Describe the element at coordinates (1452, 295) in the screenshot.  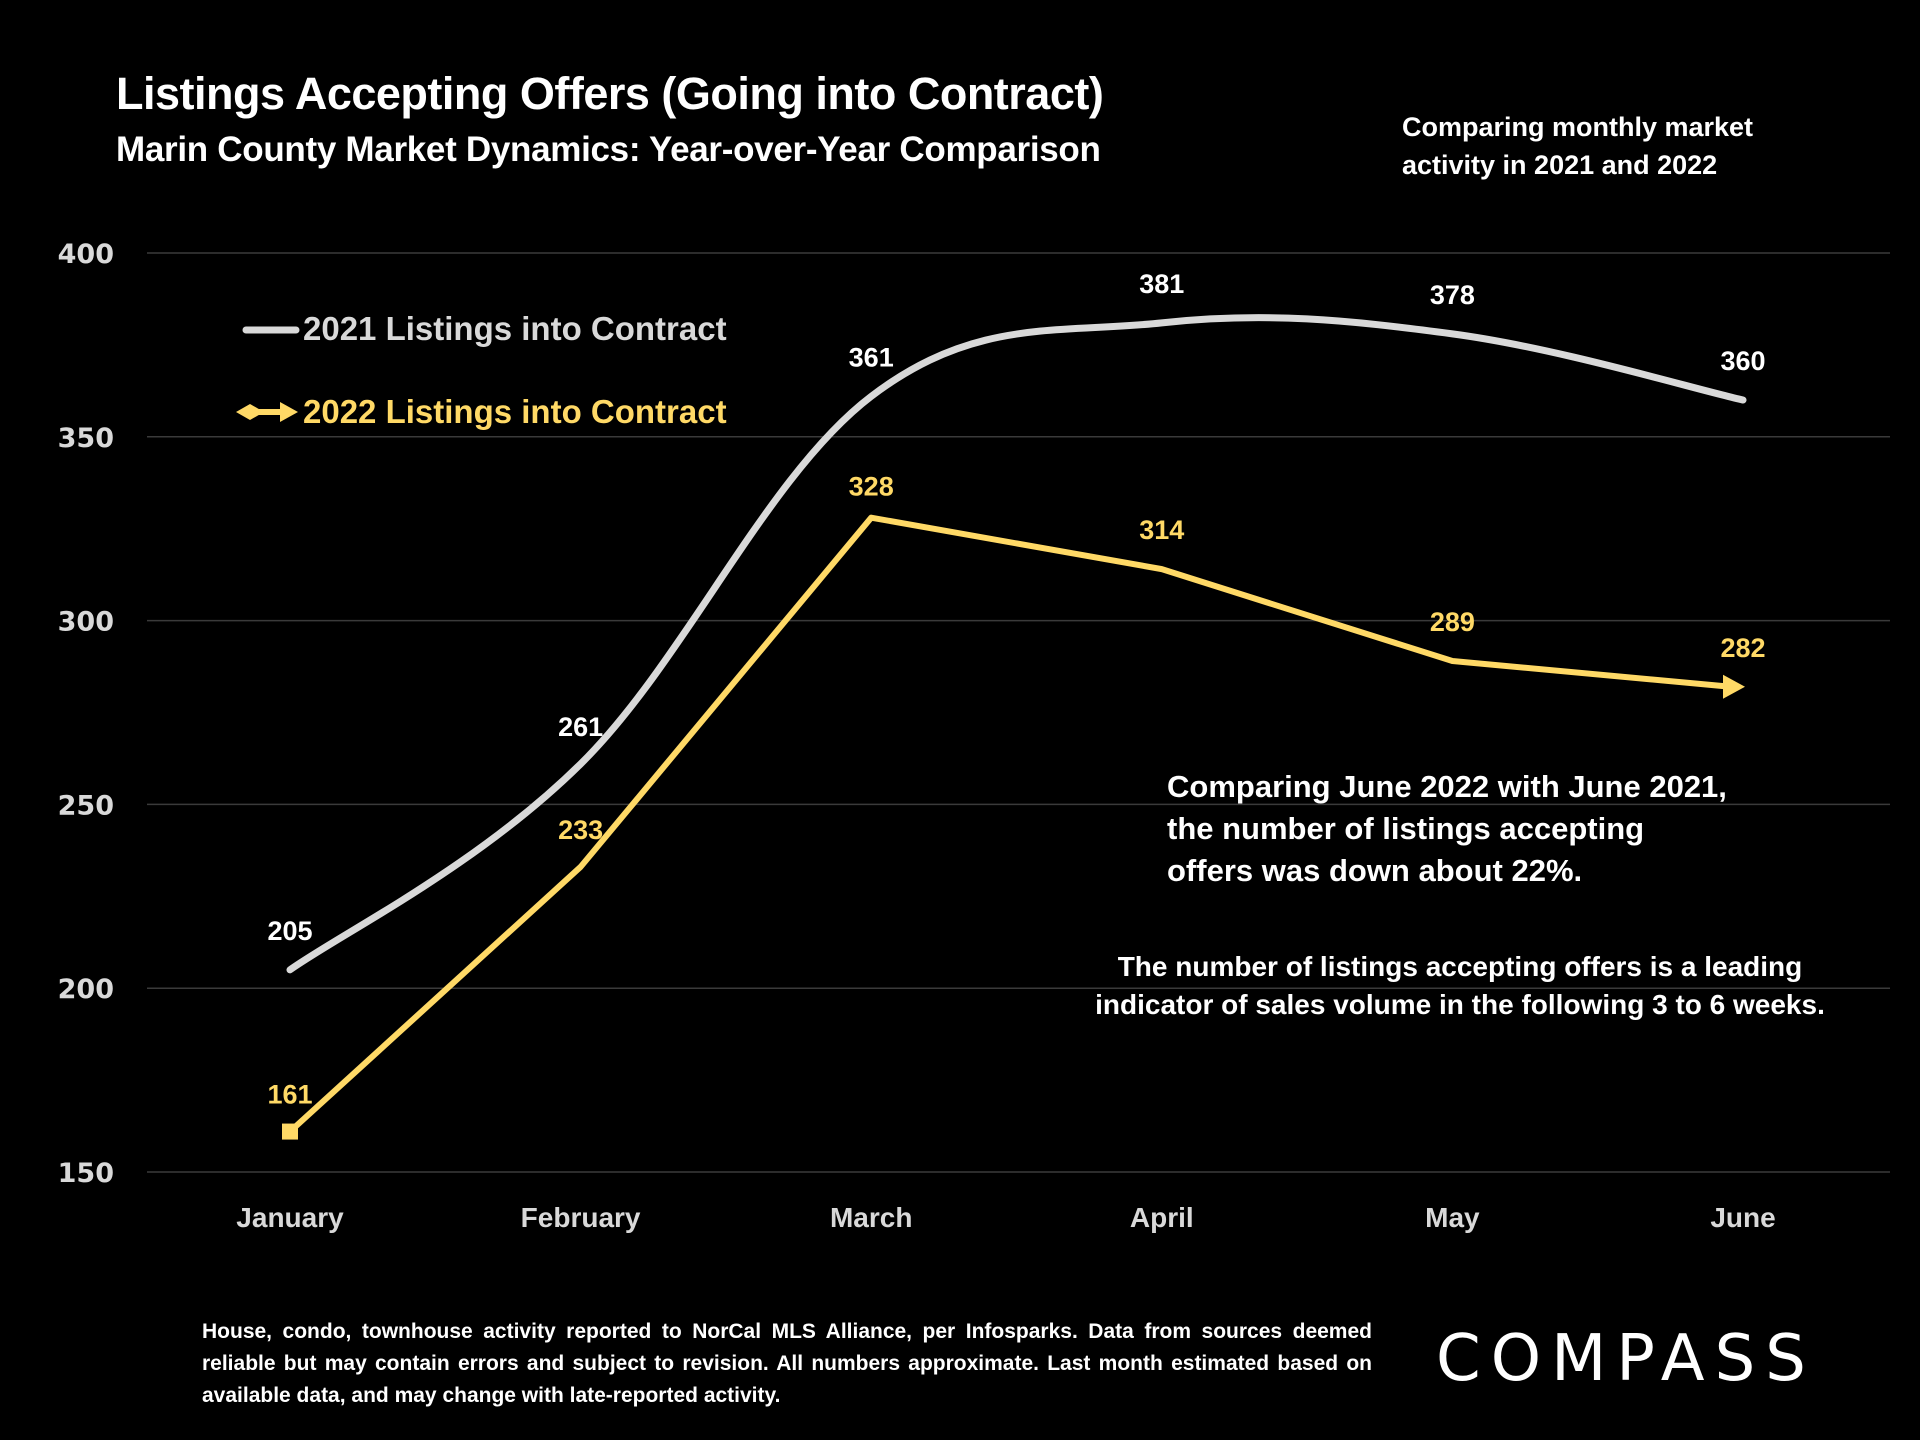
I see `data-label: 378` at that location.